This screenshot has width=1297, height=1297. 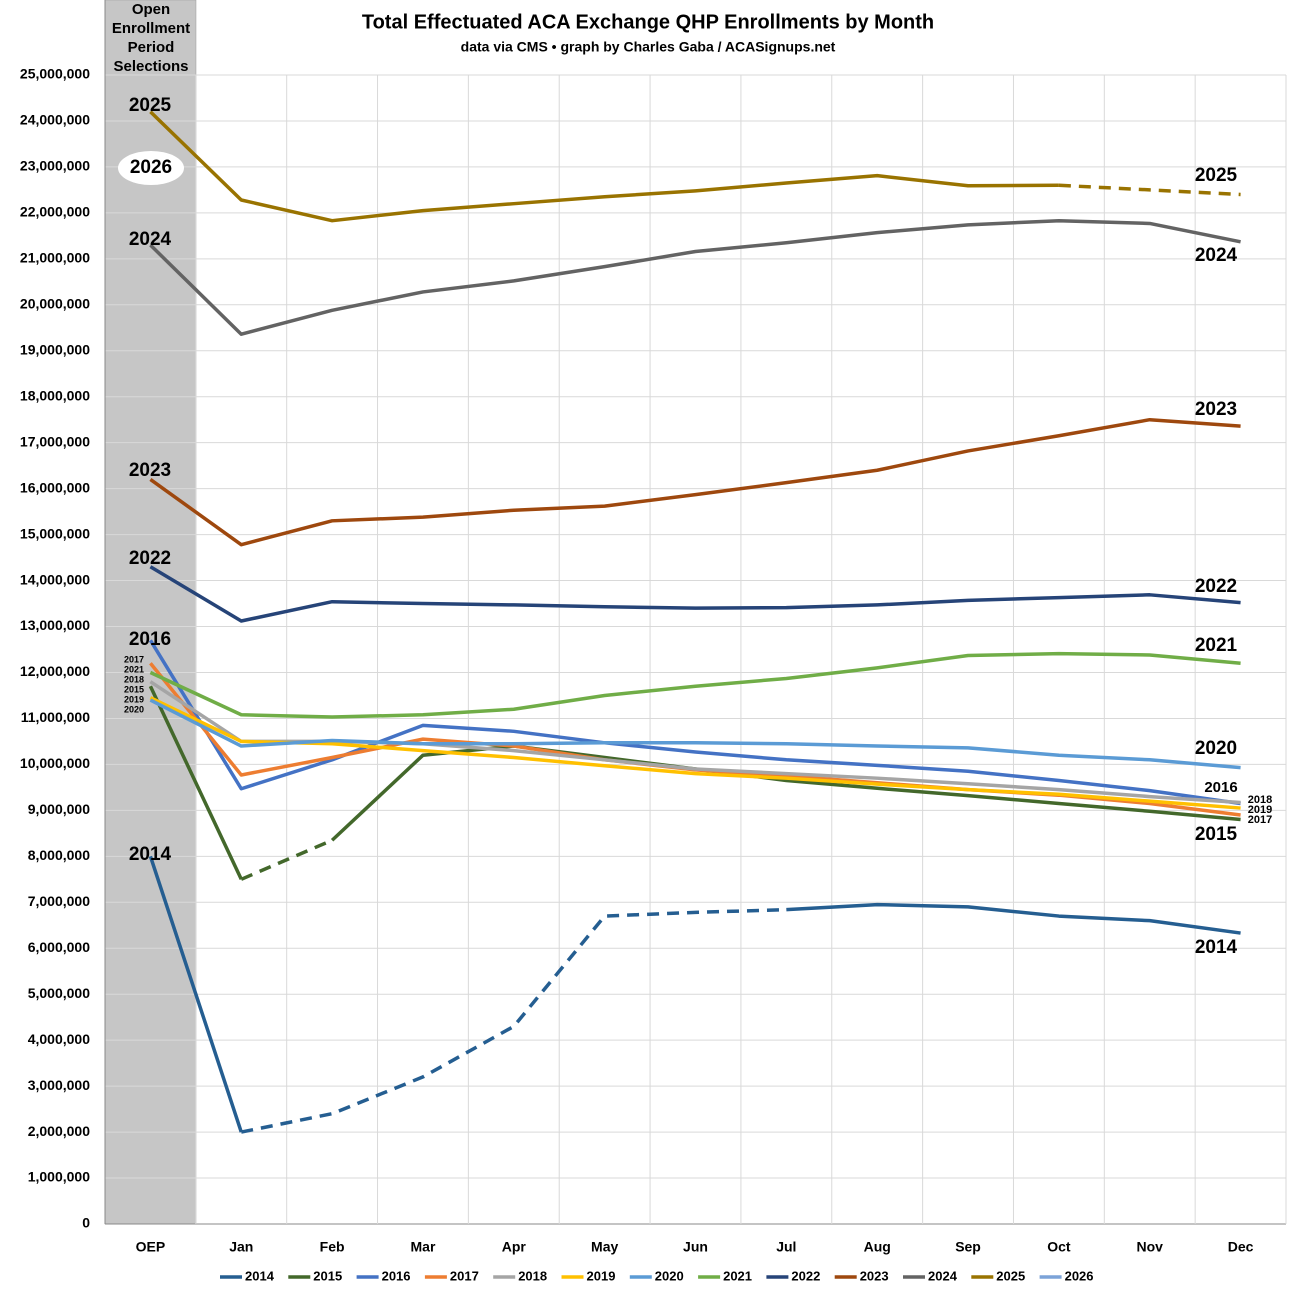 I want to click on series-label-left: 2021, so click(x=134, y=669).